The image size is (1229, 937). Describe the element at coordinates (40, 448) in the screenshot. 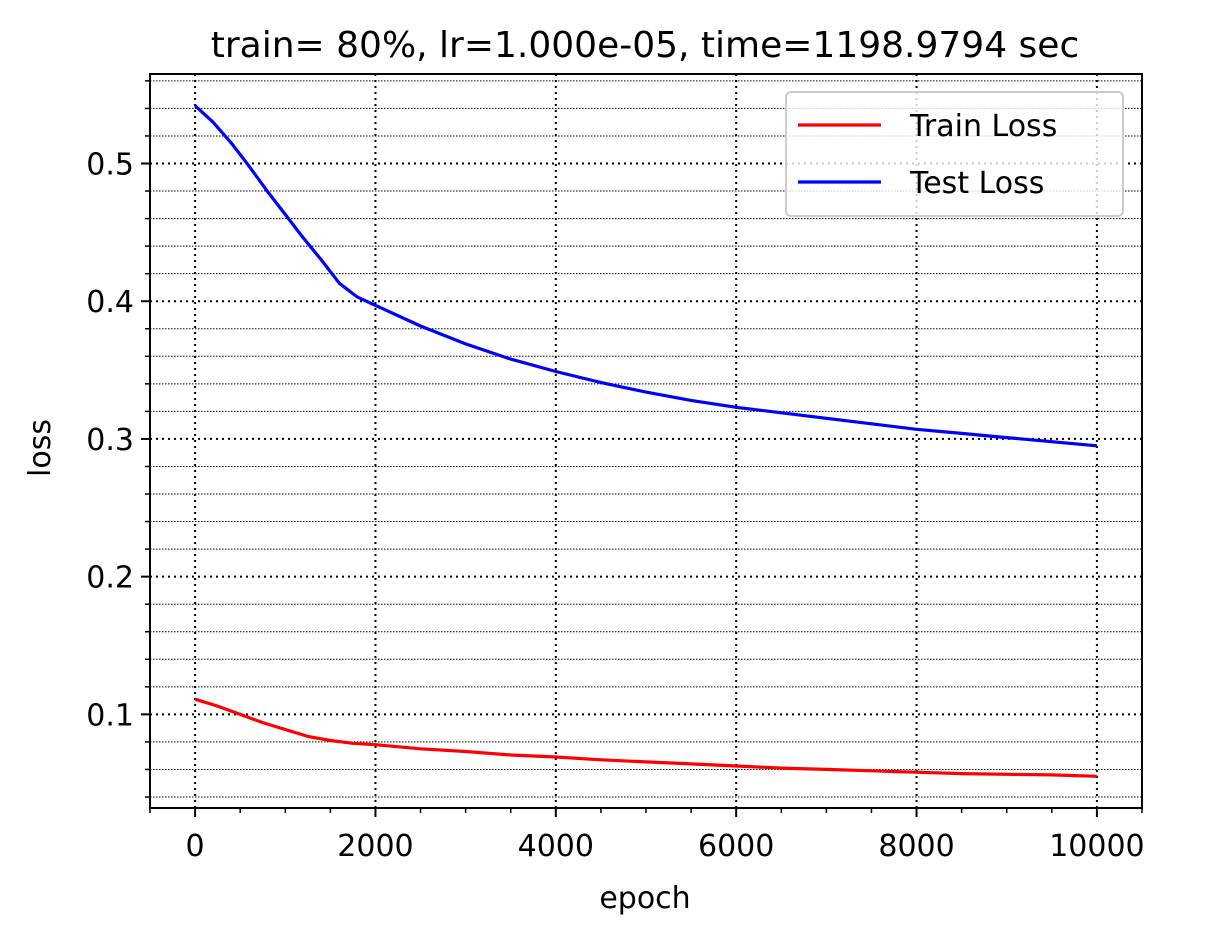

I see `y-axis-label: loss` at that location.